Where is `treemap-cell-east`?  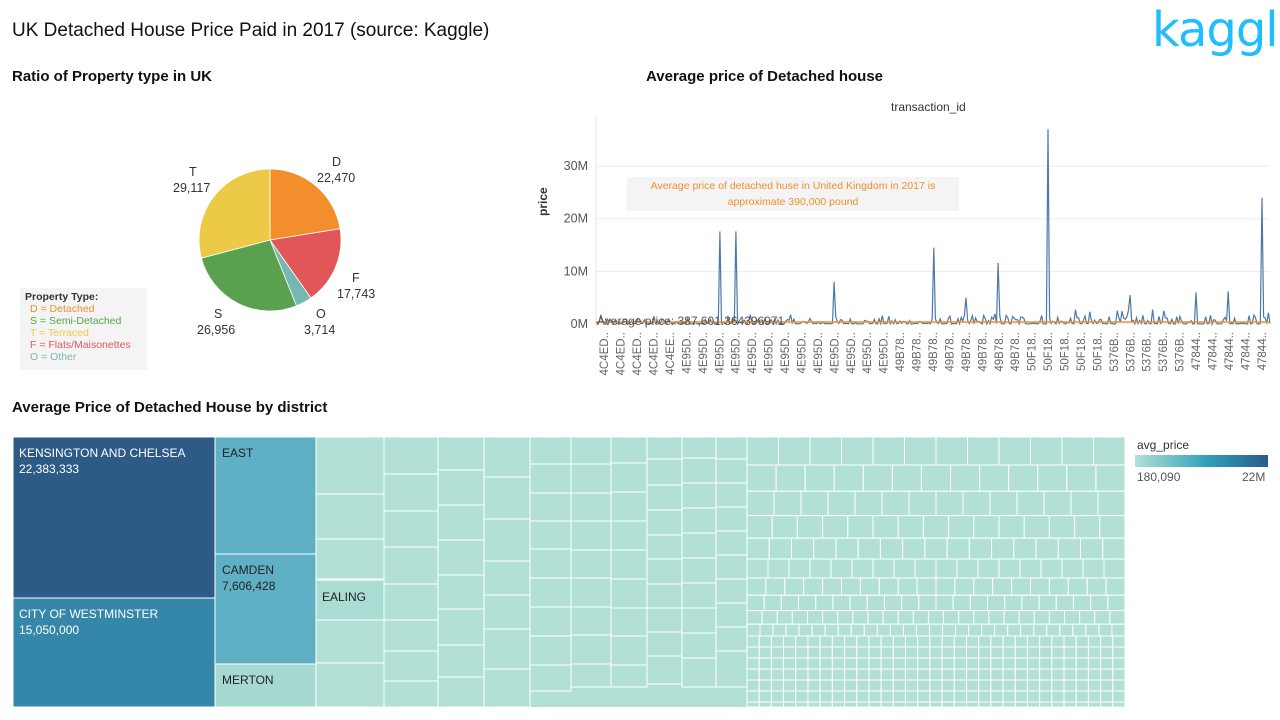
treemap-cell-east is located at coordinates (265, 496).